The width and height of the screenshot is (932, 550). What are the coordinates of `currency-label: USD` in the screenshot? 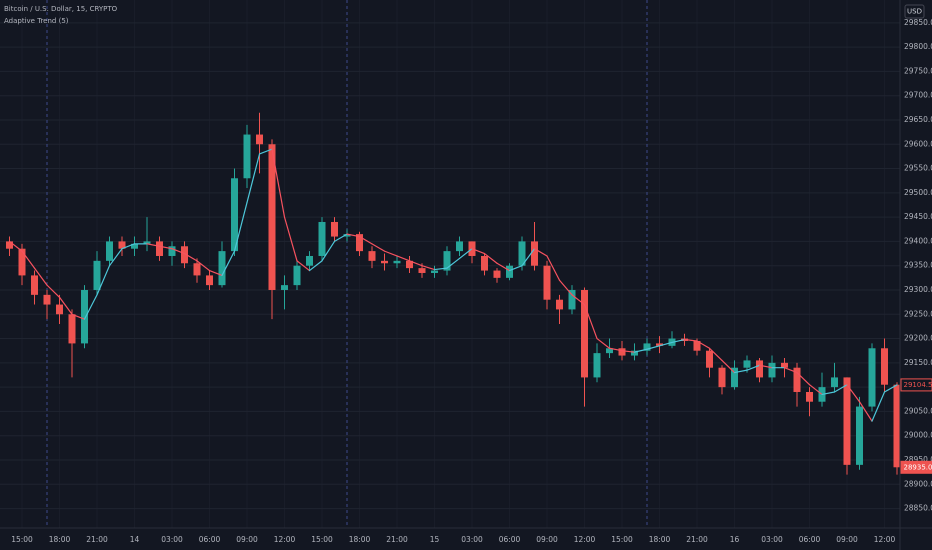 It's located at (914, 12).